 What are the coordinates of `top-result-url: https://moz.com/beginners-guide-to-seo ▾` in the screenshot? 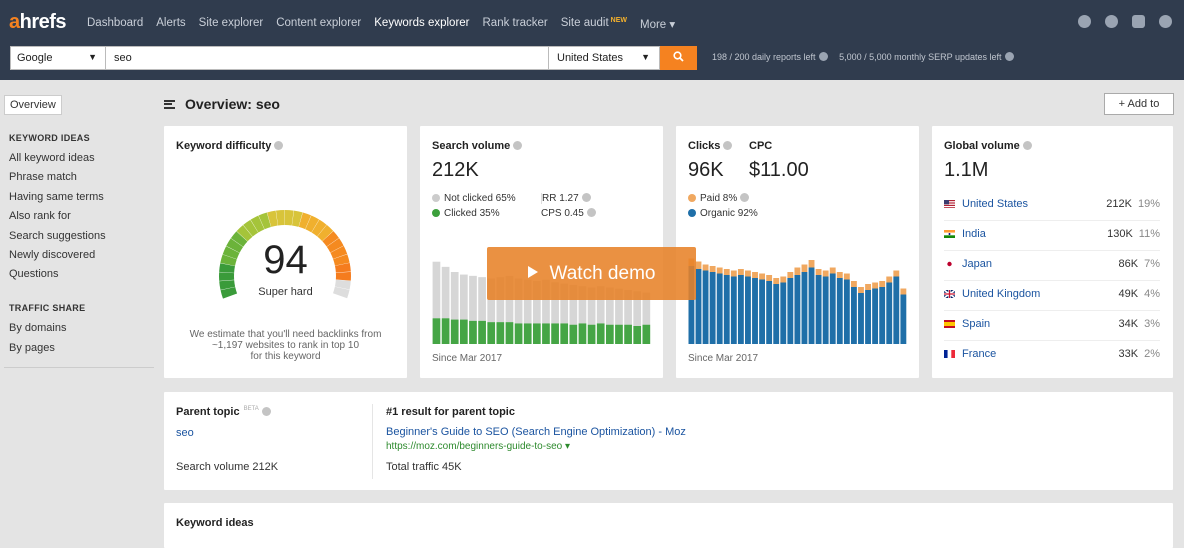 It's located at (478, 446).